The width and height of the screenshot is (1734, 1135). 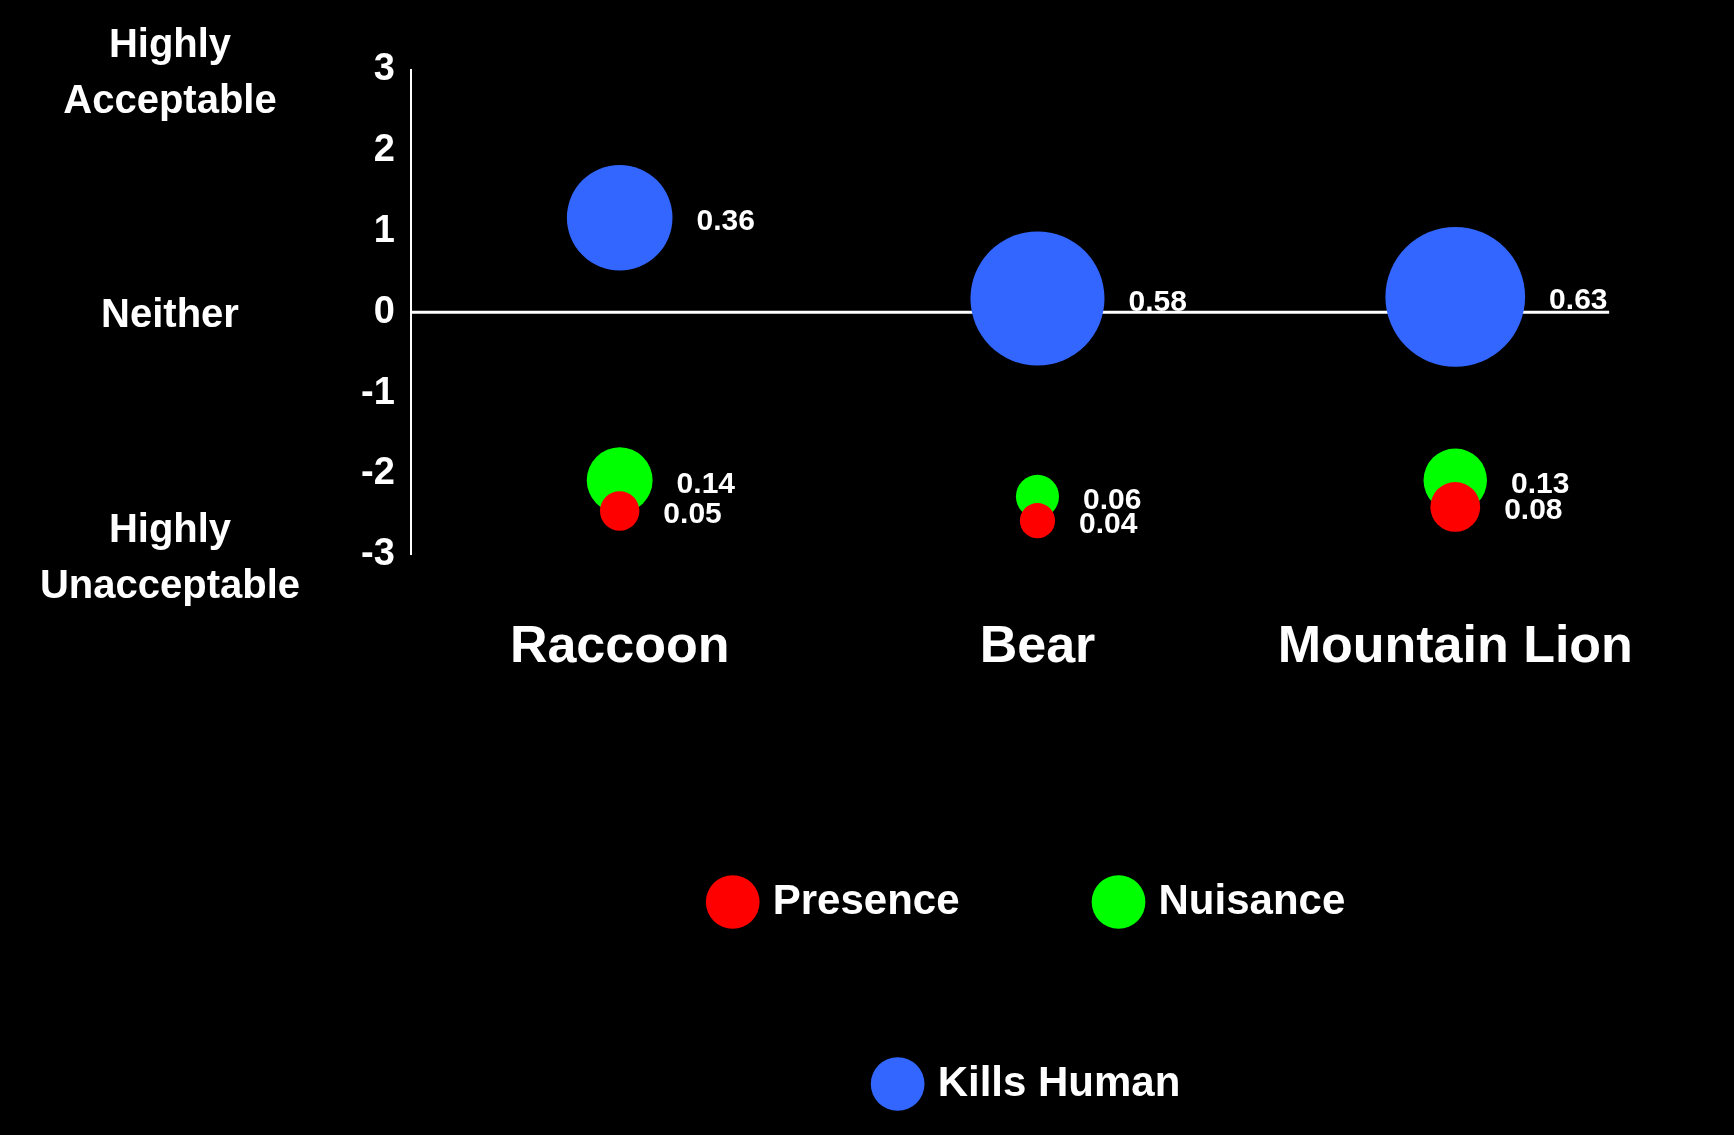 What do you see at coordinates (377, 471) in the screenshot?
I see `y-tick-label: -2` at bounding box center [377, 471].